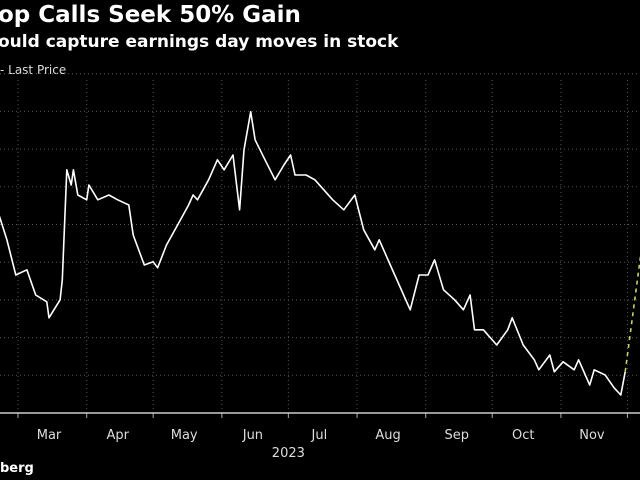  Describe the element at coordinates (49, 435) in the screenshot. I see `x-tick-label: Mar` at that location.